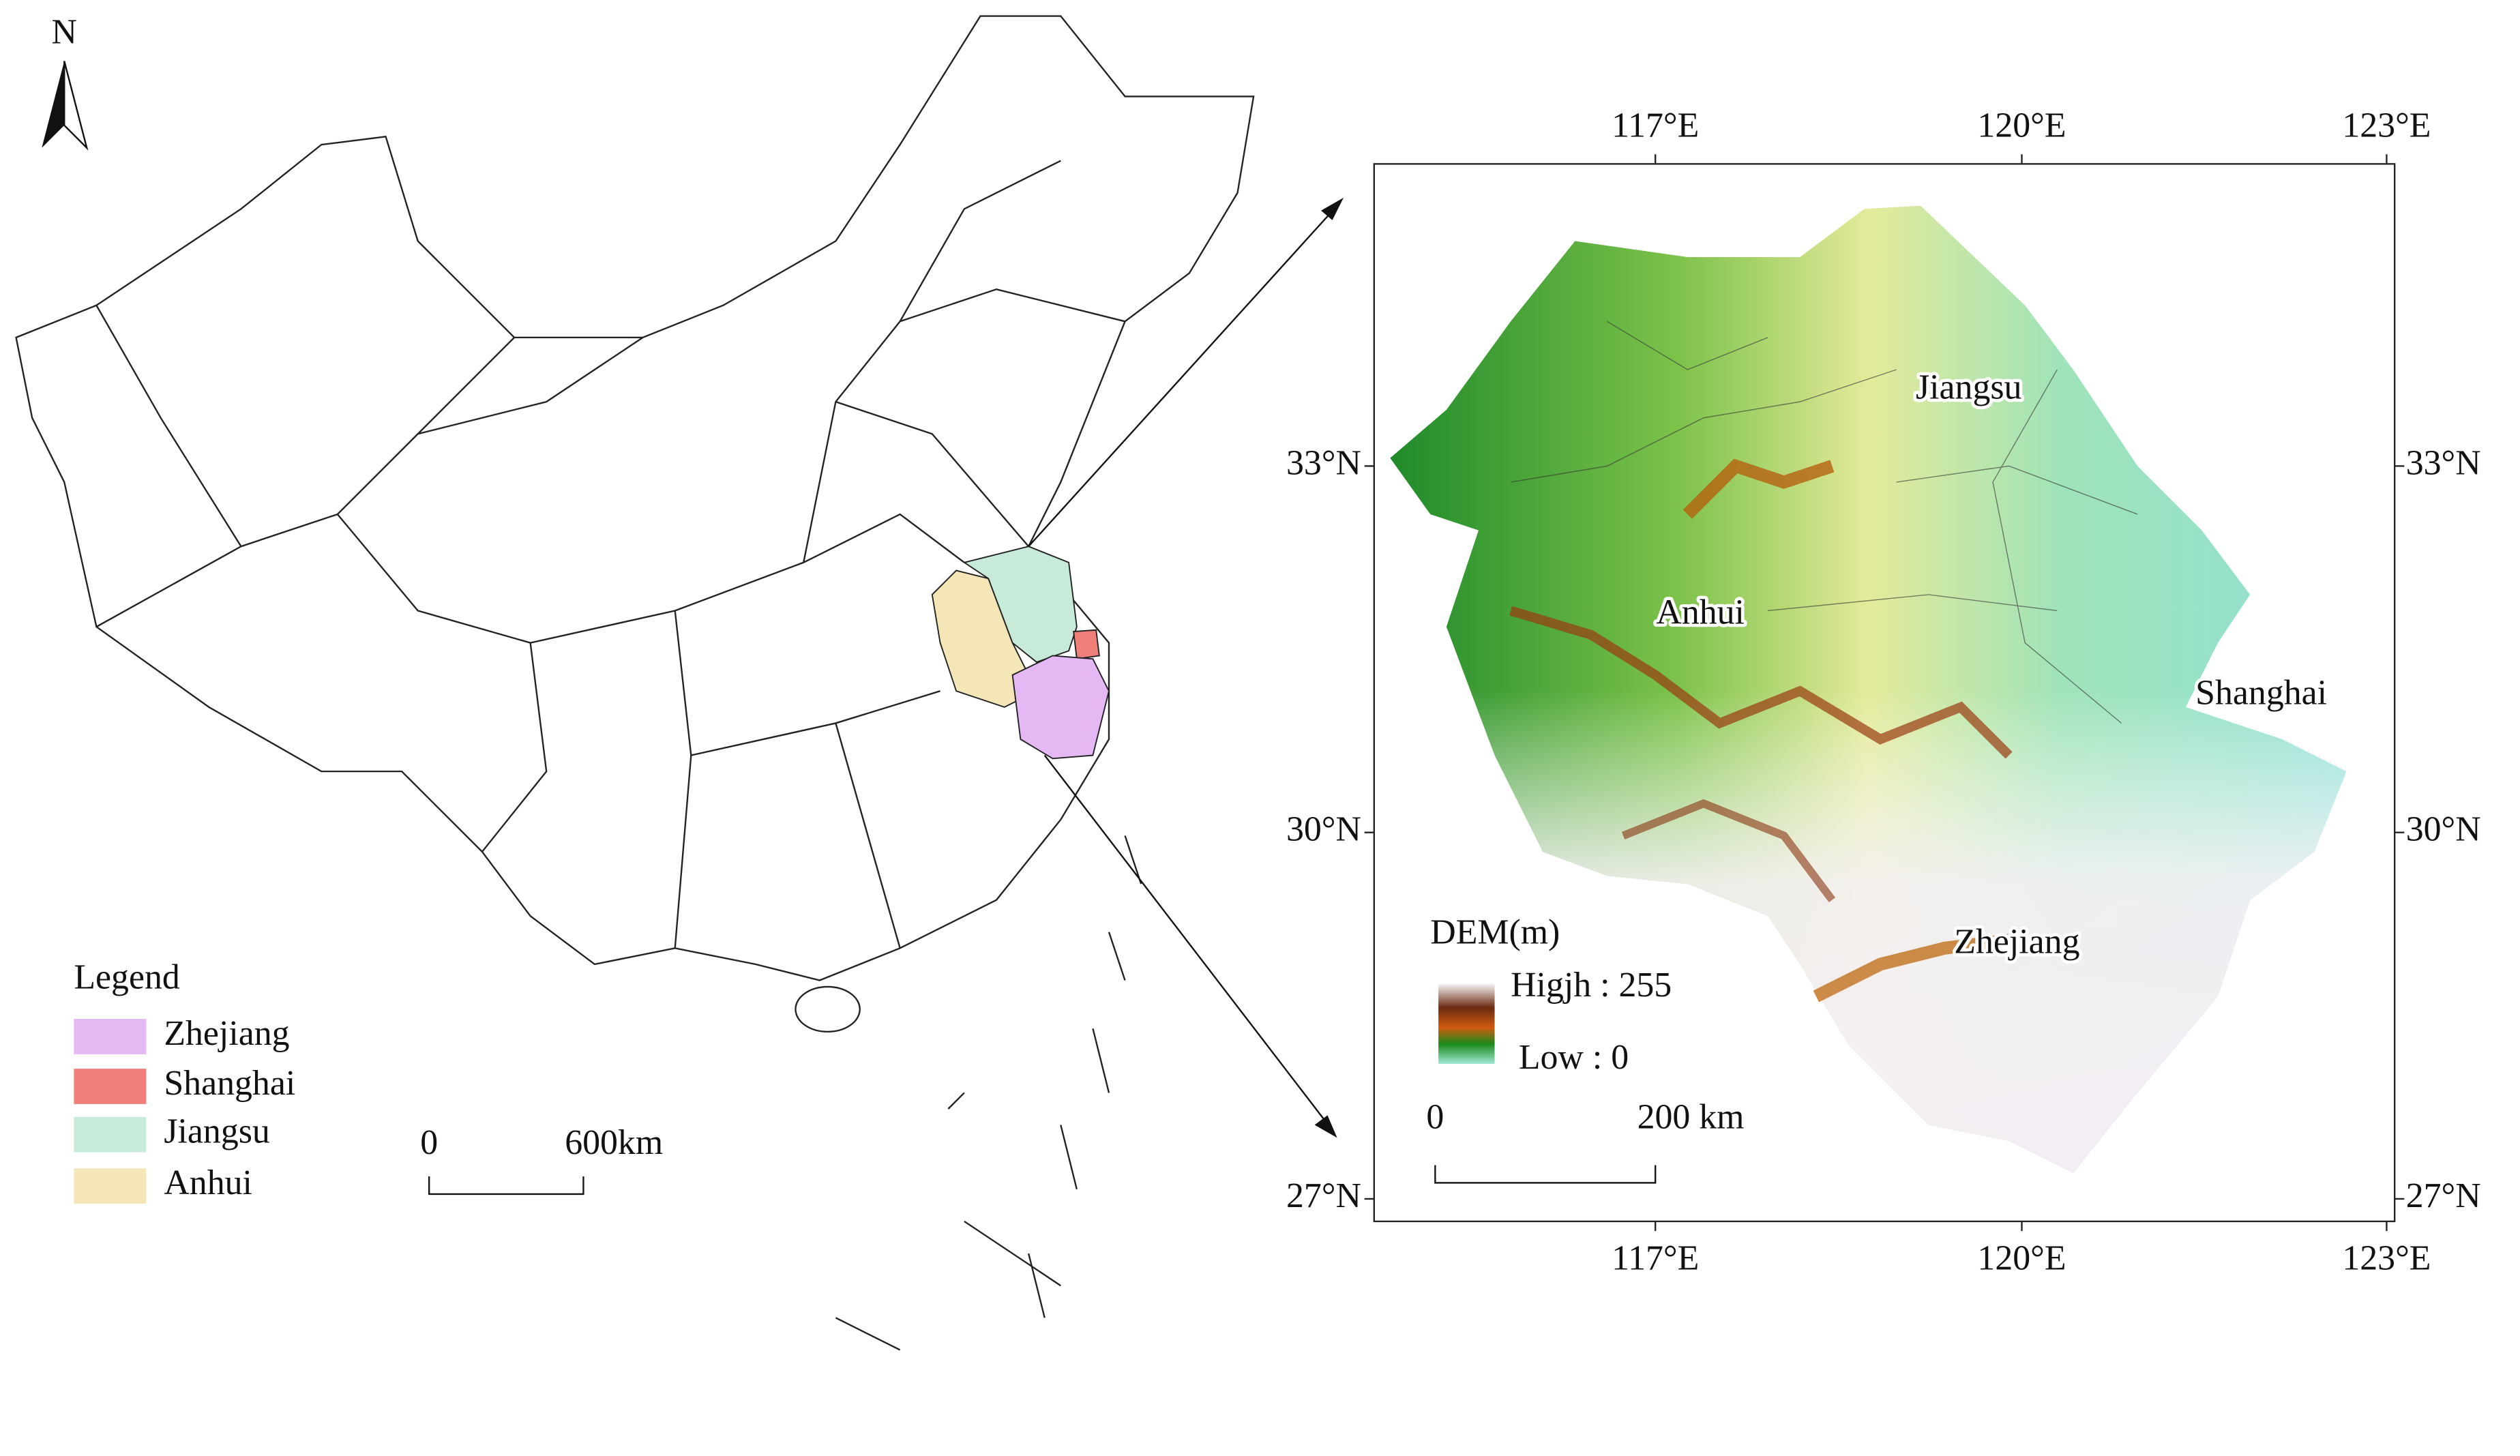 The image size is (2520, 1456). Describe the element at coordinates (2021, 125) in the screenshot. I see `top-tick-label: 120°E` at that location.